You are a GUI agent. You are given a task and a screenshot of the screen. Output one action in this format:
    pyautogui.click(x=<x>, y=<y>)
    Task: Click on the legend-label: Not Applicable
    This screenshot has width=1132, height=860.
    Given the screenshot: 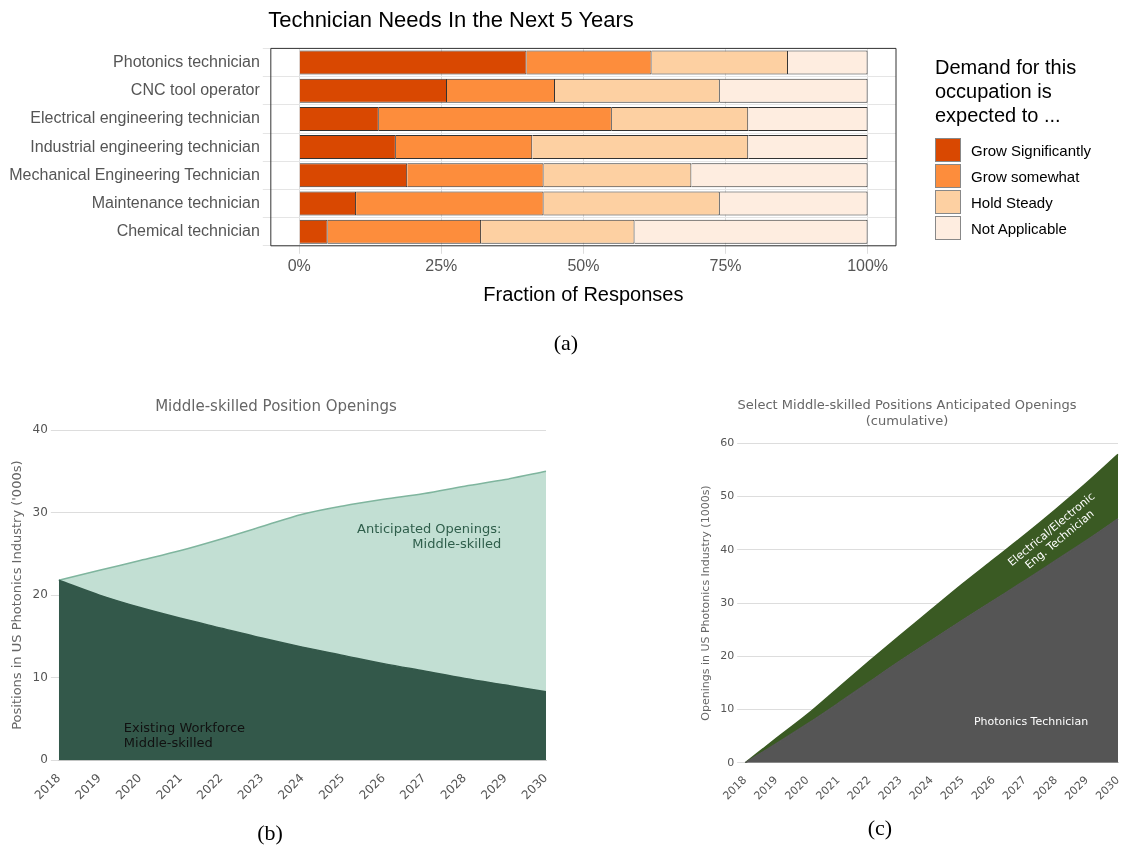 What is the action you would take?
    pyautogui.click(x=1019, y=228)
    